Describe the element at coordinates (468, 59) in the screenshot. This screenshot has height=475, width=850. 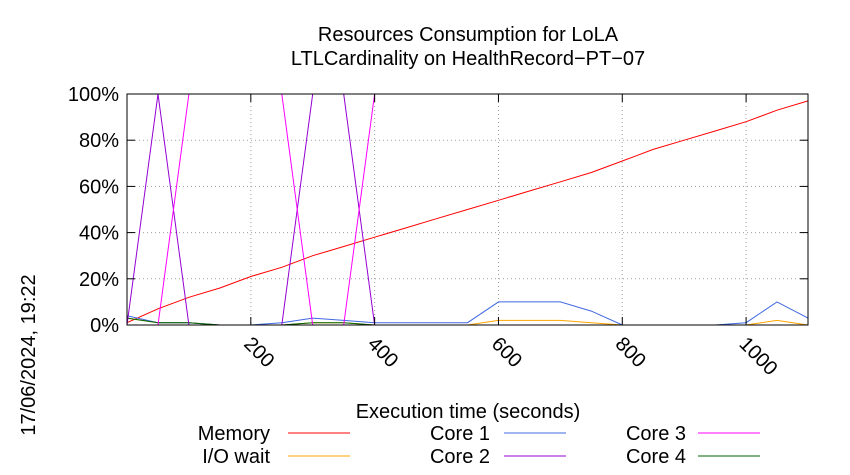
I see `chart-subtitle: LTLCardinality on HealthRecord−PT−07` at that location.